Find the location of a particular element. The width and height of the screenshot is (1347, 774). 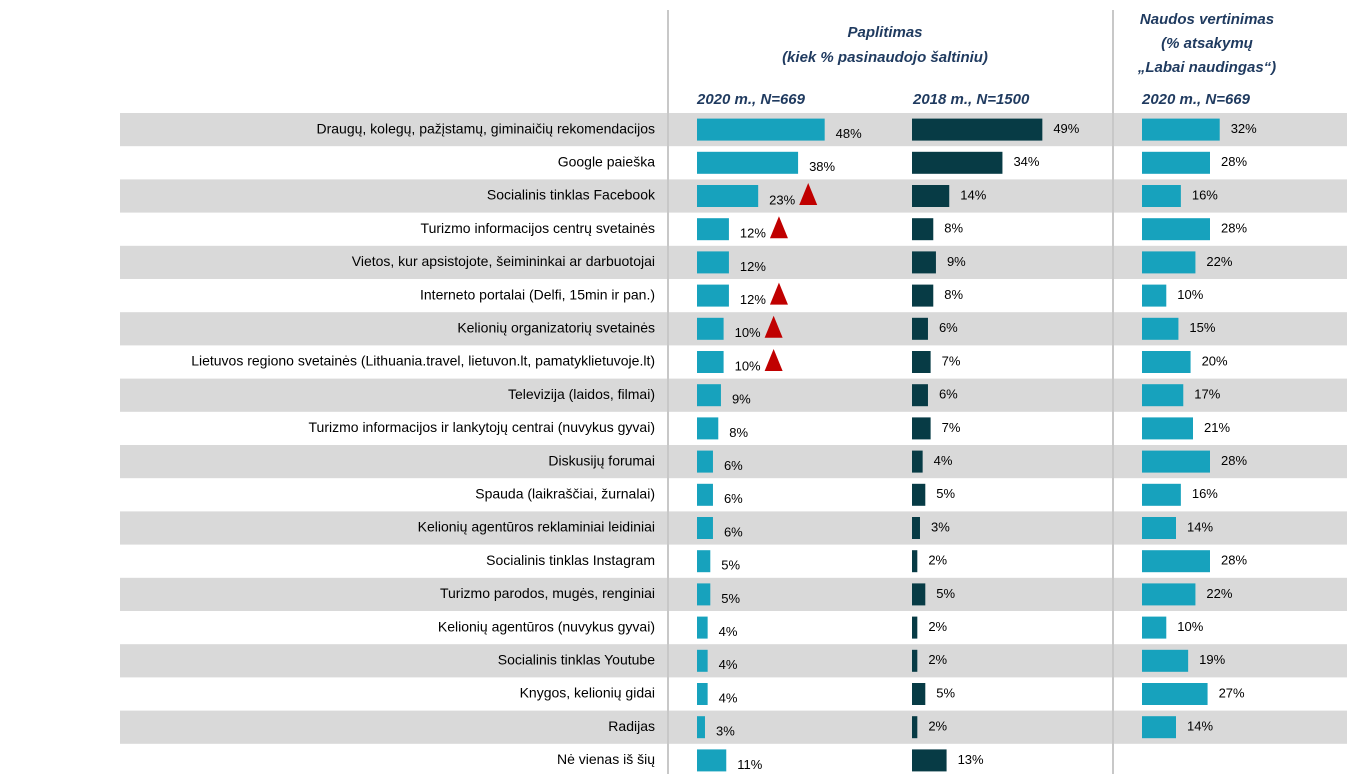

value-label: 28% is located at coordinates (1234, 161).